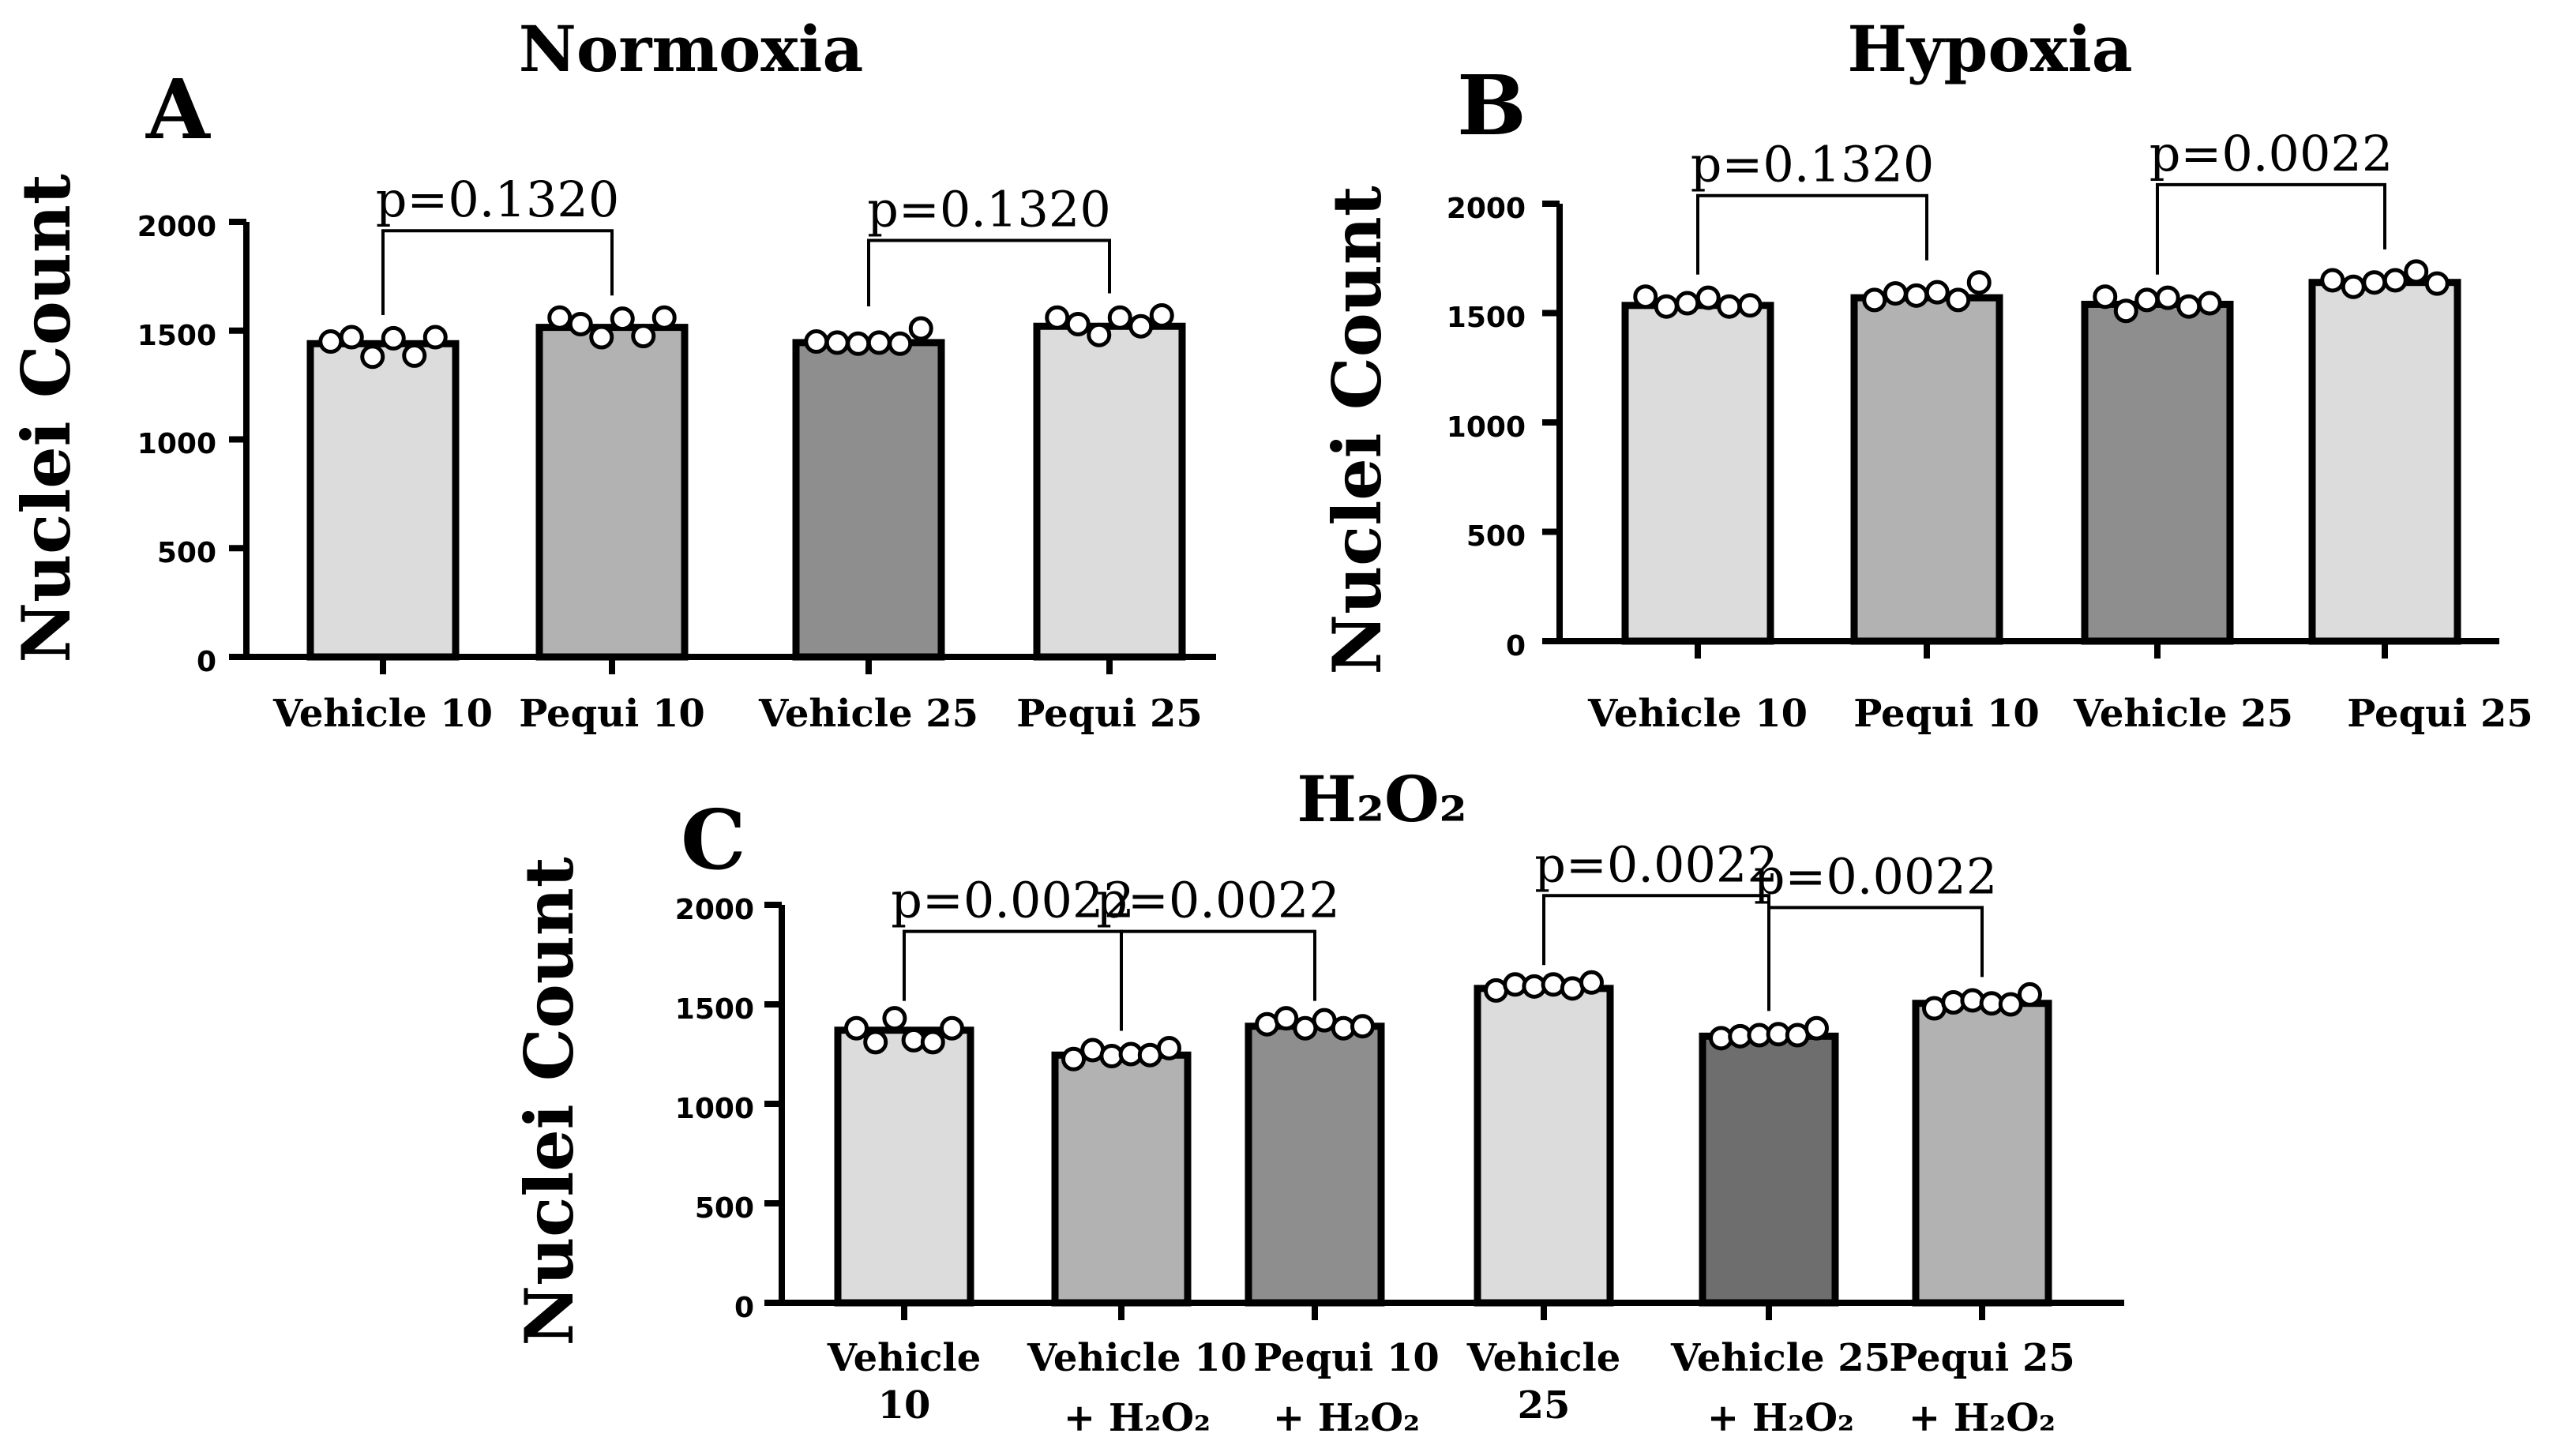  What do you see at coordinates (206, 662) in the screenshot?
I see `panel-a-y-tick-0: 0` at bounding box center [206, 662].